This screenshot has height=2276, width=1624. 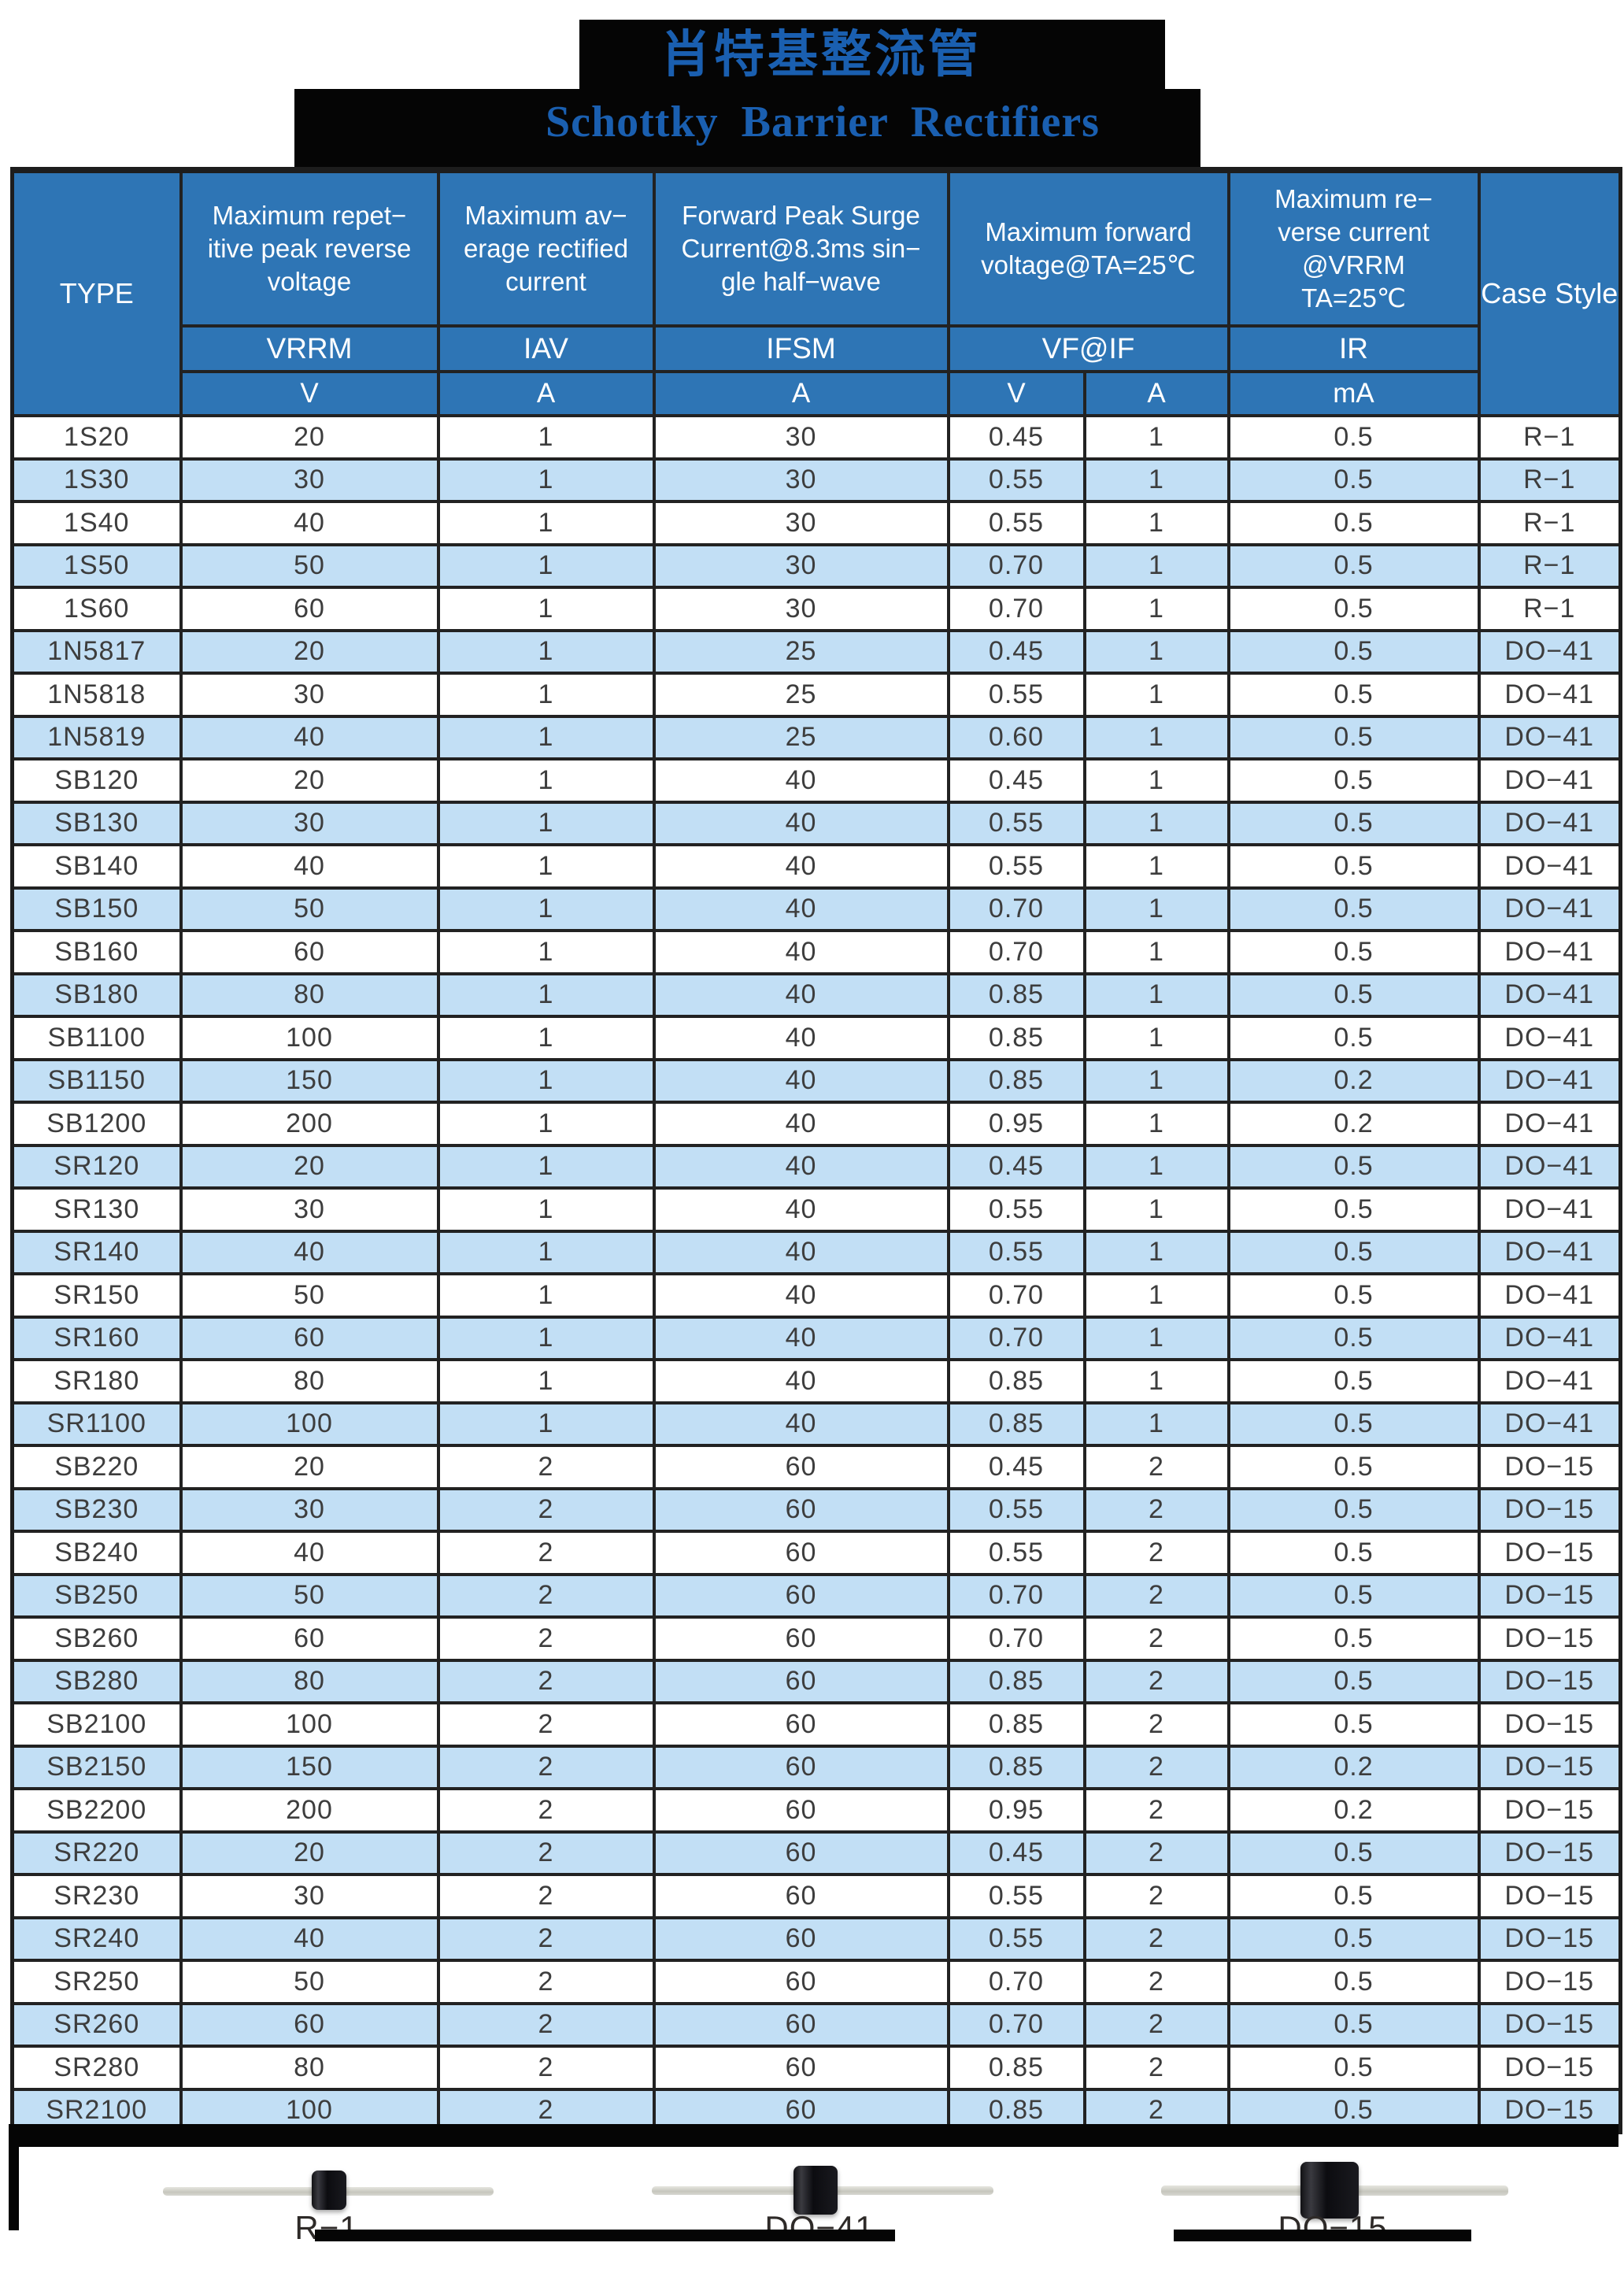 I want to click on cell-type: SB220, so click(x=96, y=1467).